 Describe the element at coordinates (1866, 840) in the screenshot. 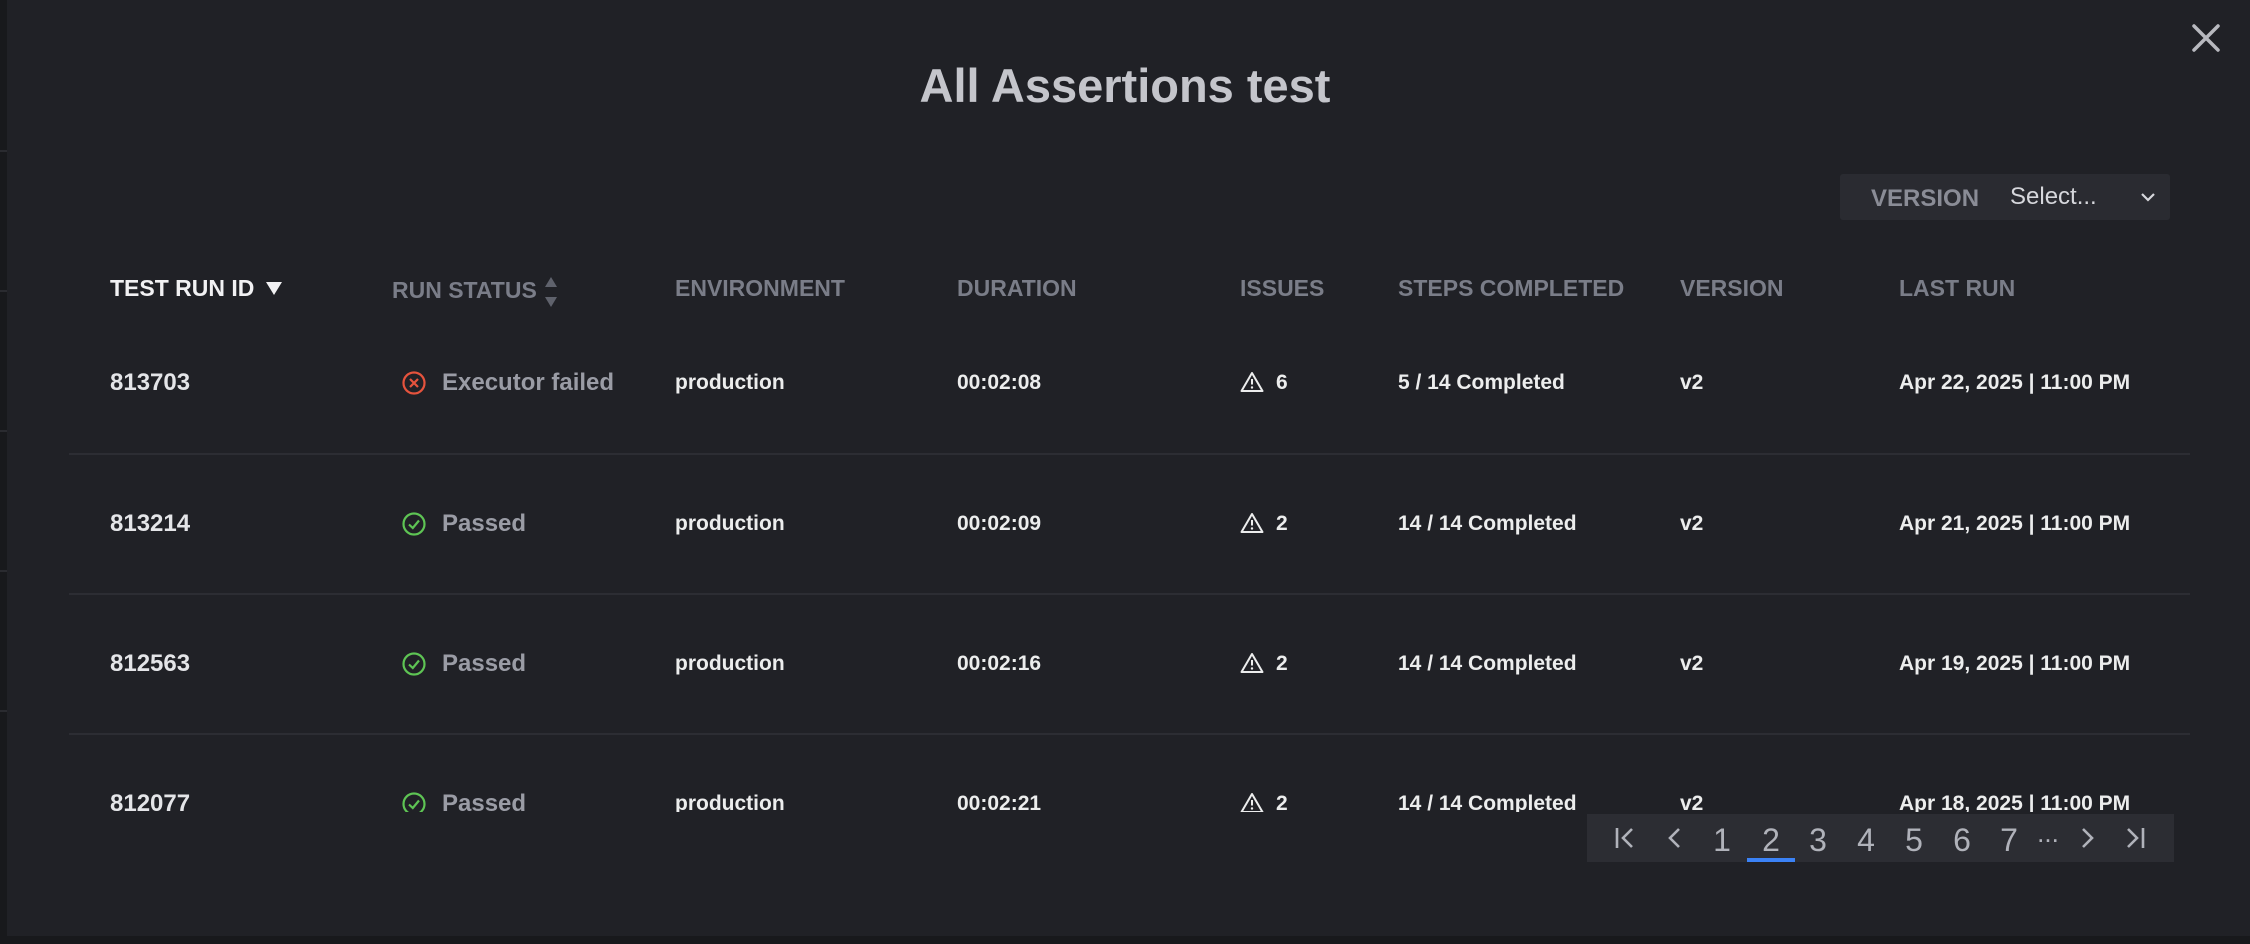

I see `page-number: 4` at that location.